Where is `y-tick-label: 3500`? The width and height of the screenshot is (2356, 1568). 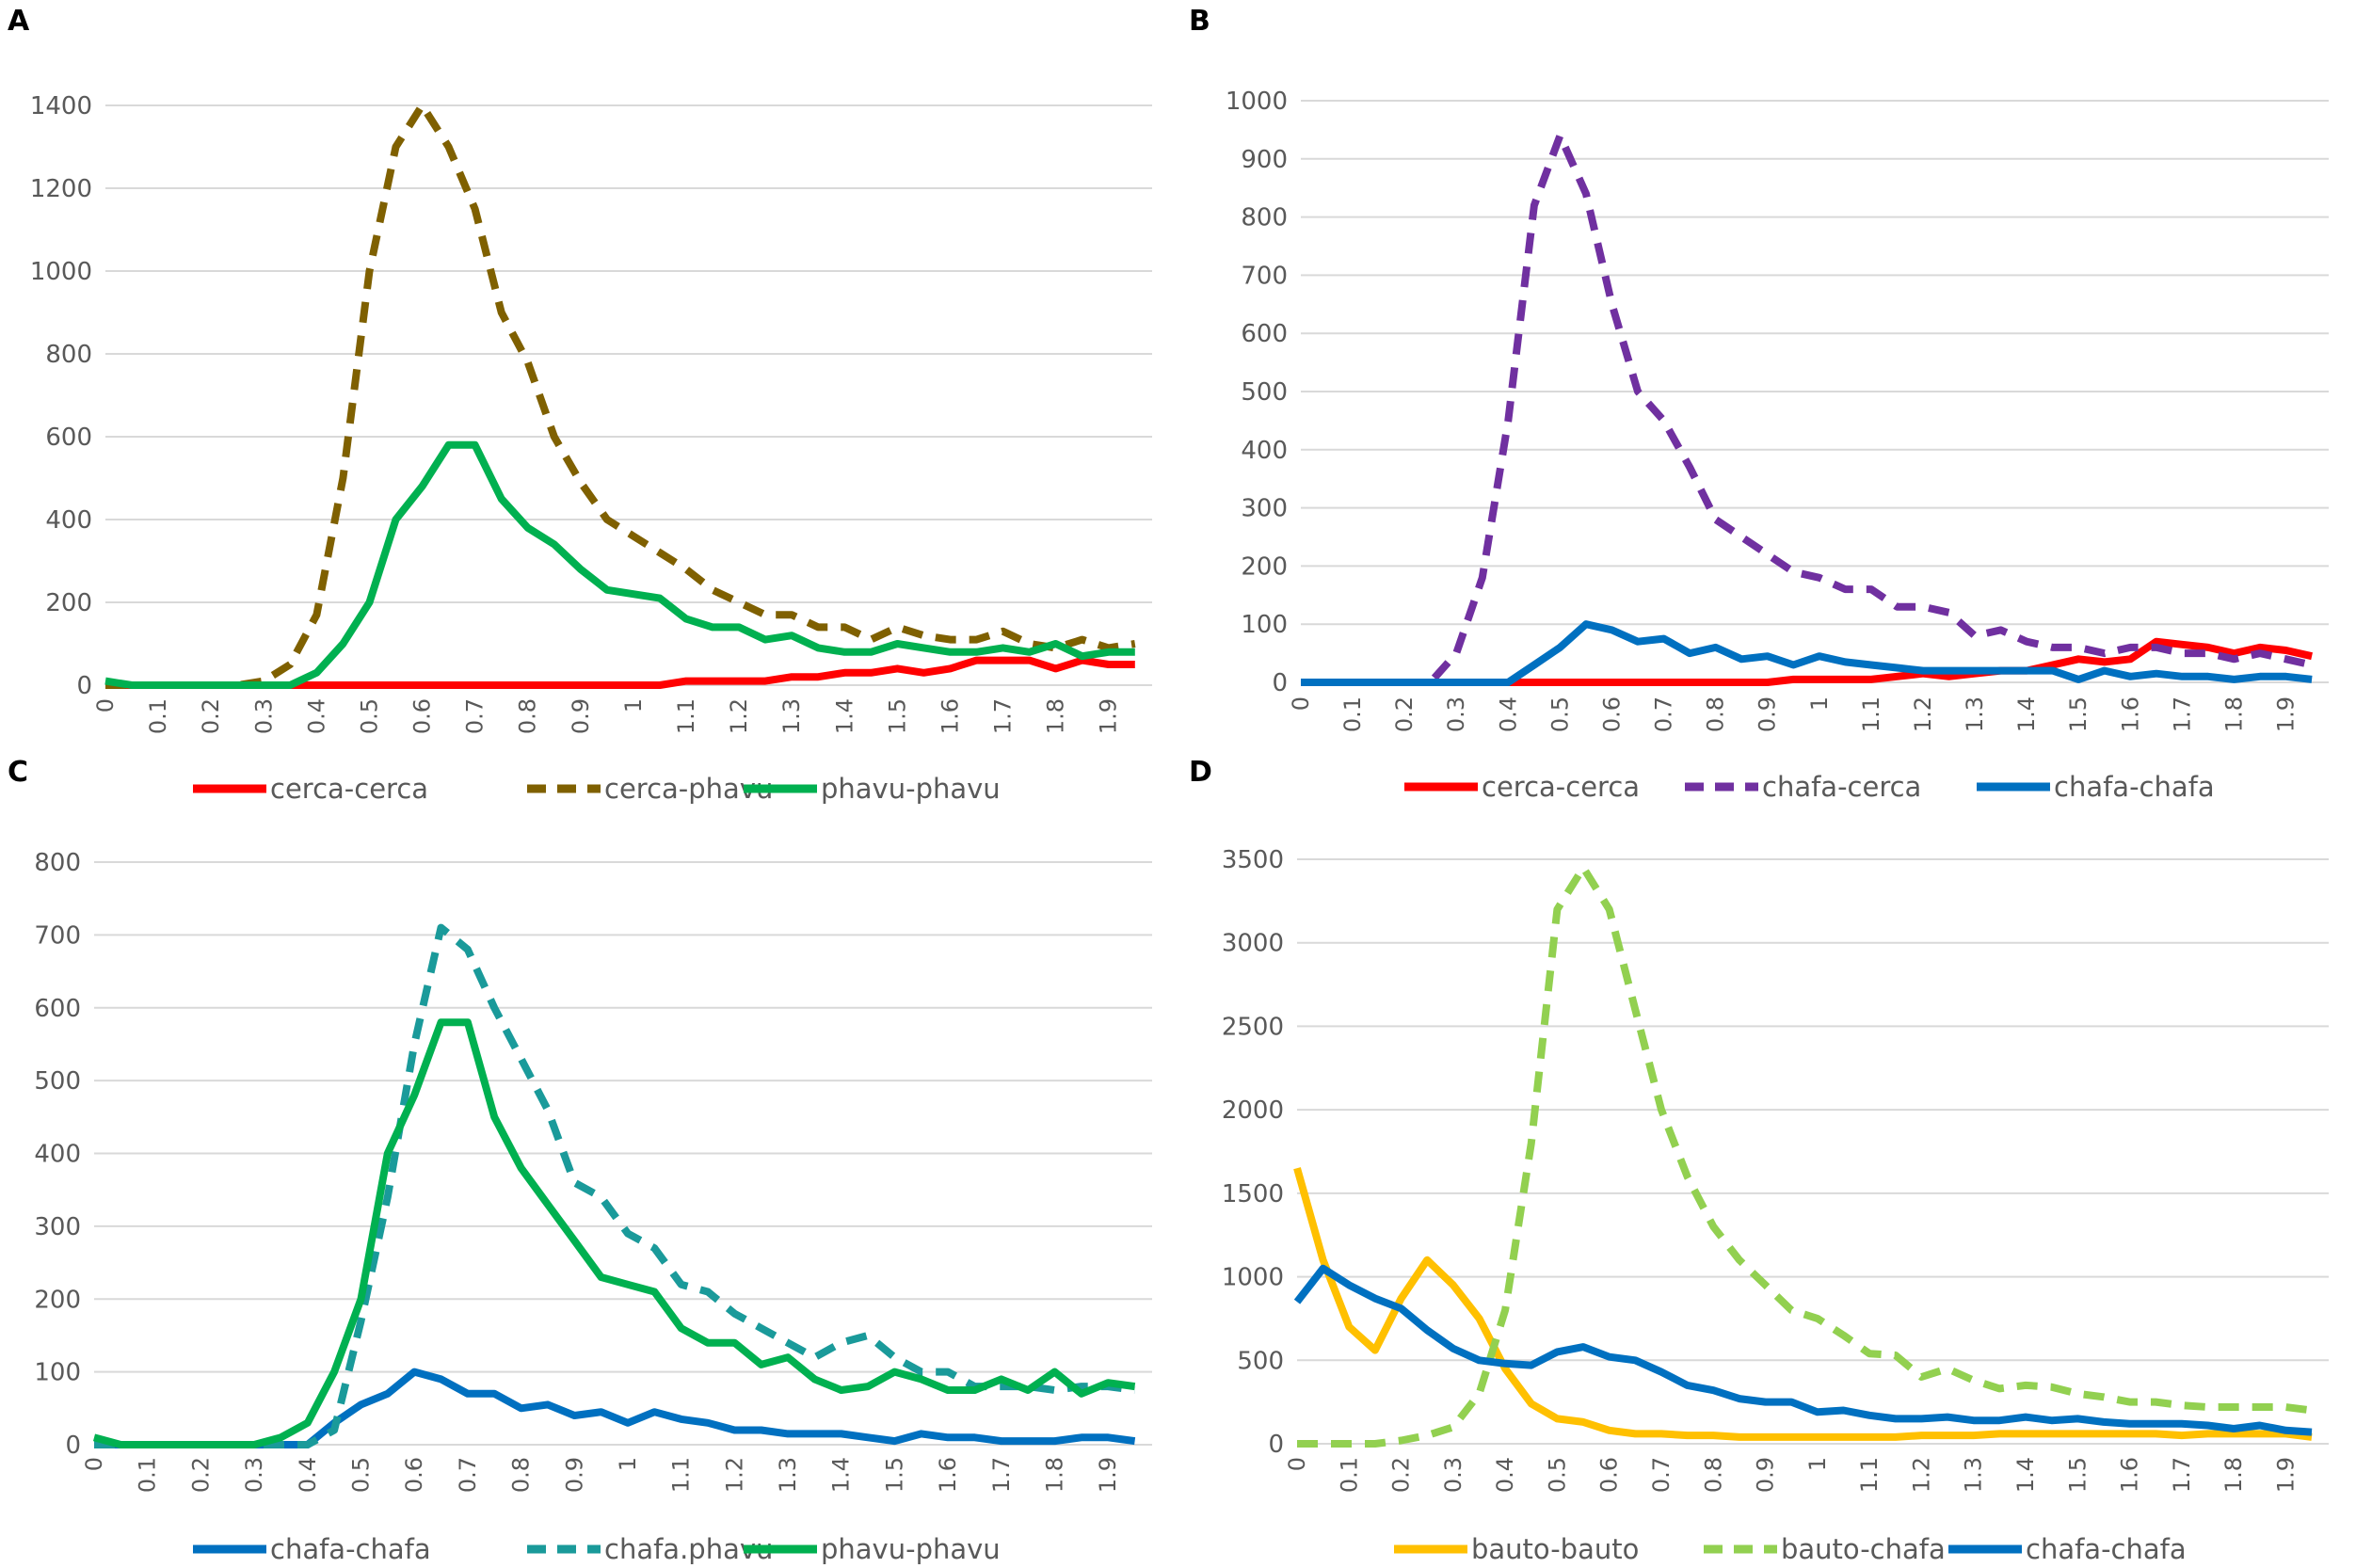 y-tick-label: 3500 is located at coordinates (1253, 860).